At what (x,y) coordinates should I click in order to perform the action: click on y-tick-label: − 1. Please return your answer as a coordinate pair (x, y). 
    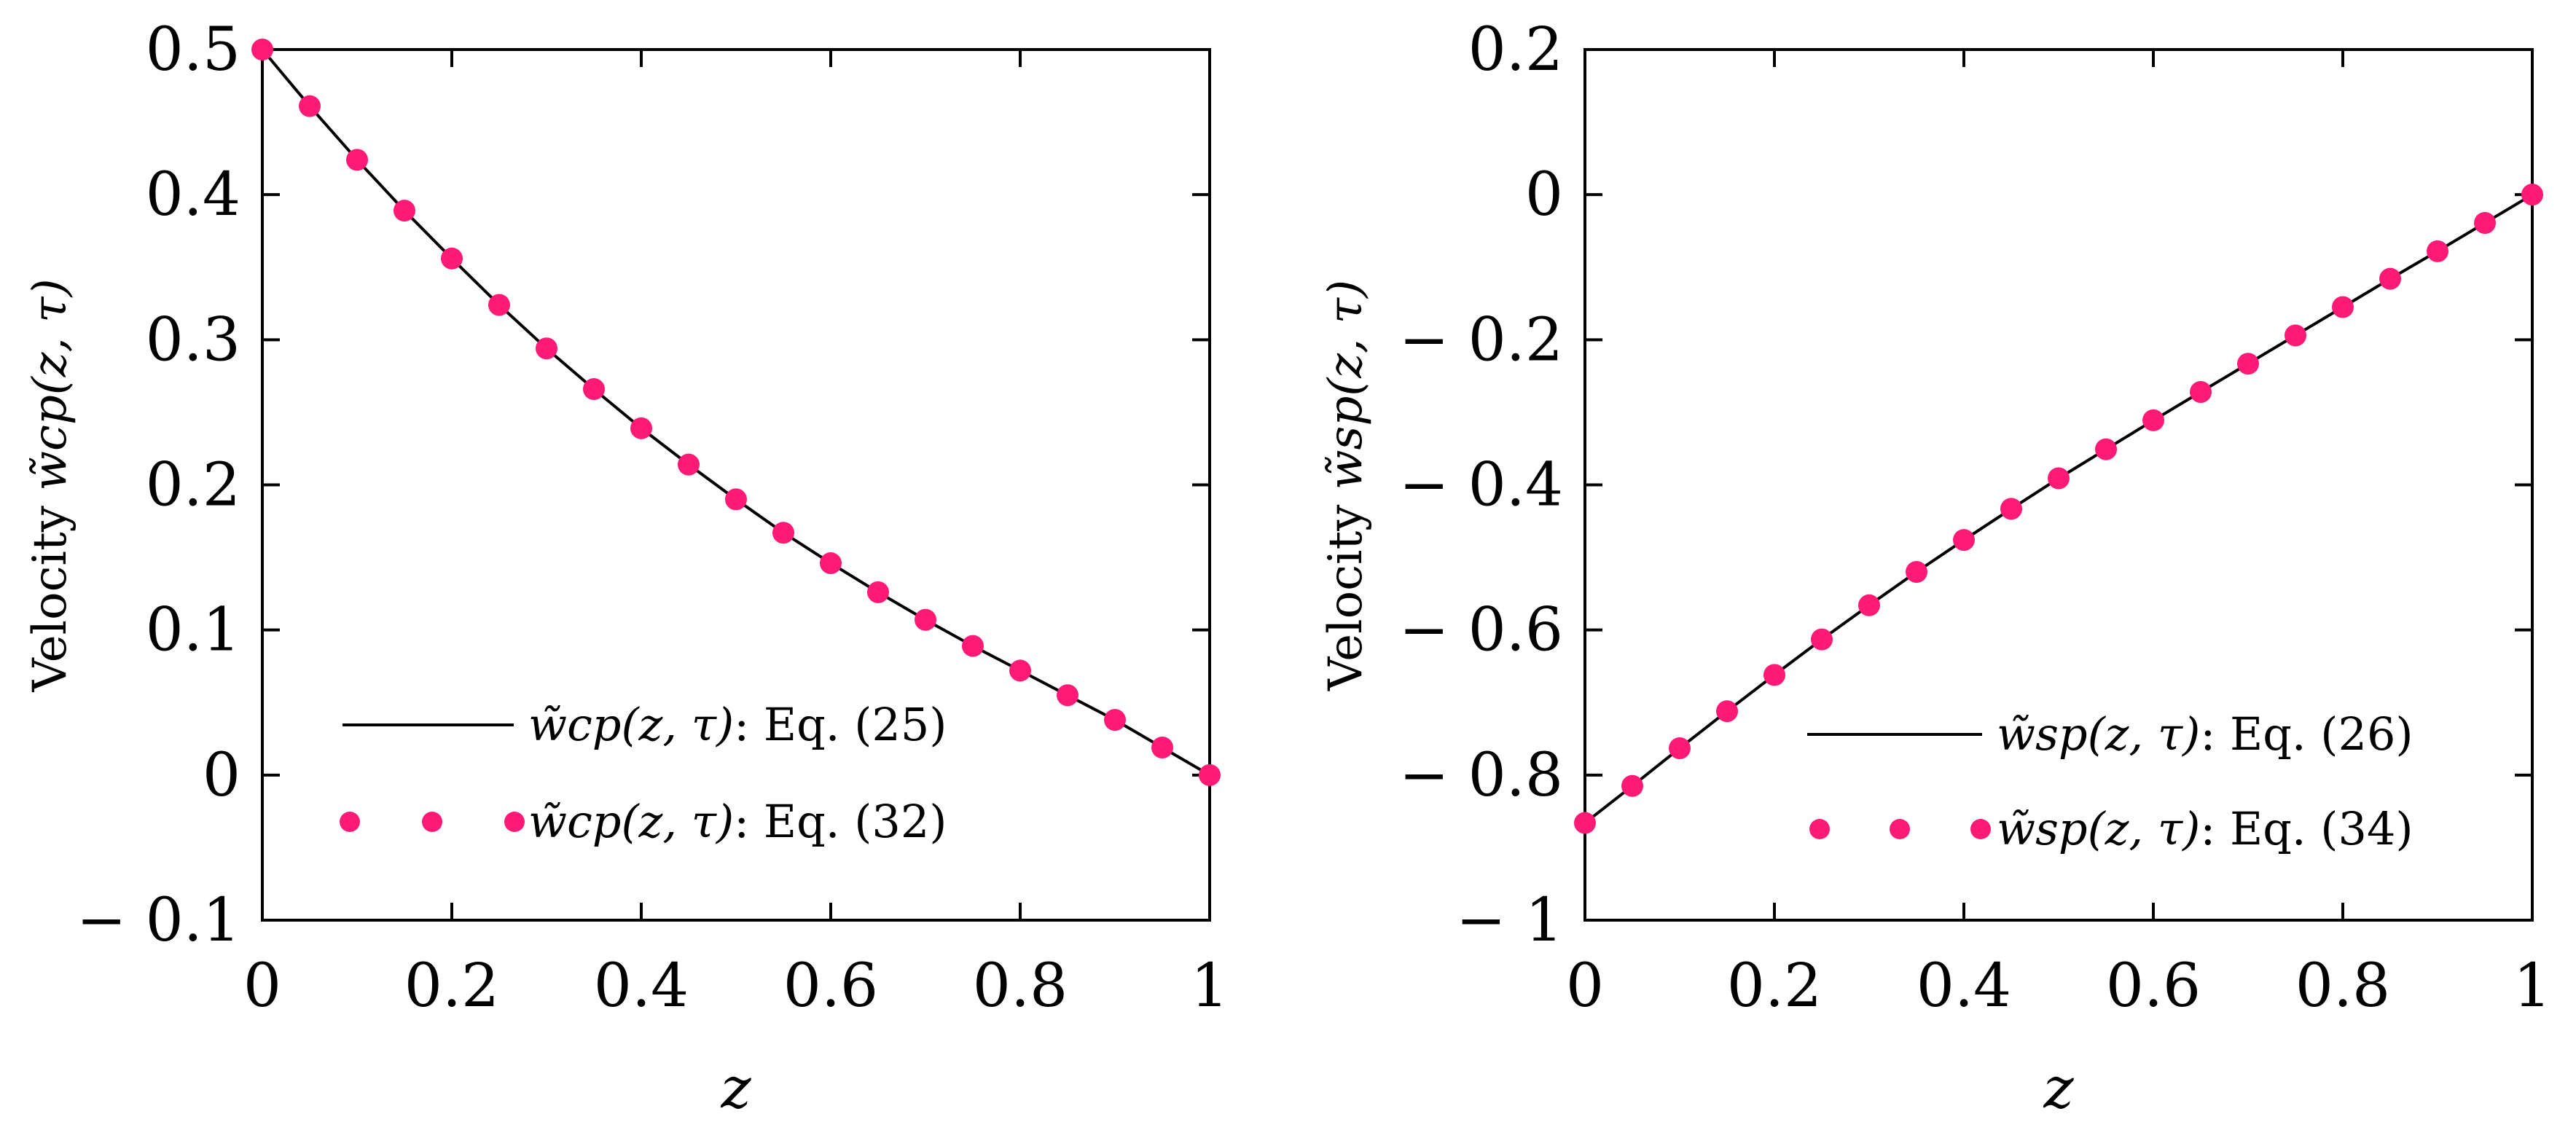
    Looking at the image, I should click on (1509, 920).